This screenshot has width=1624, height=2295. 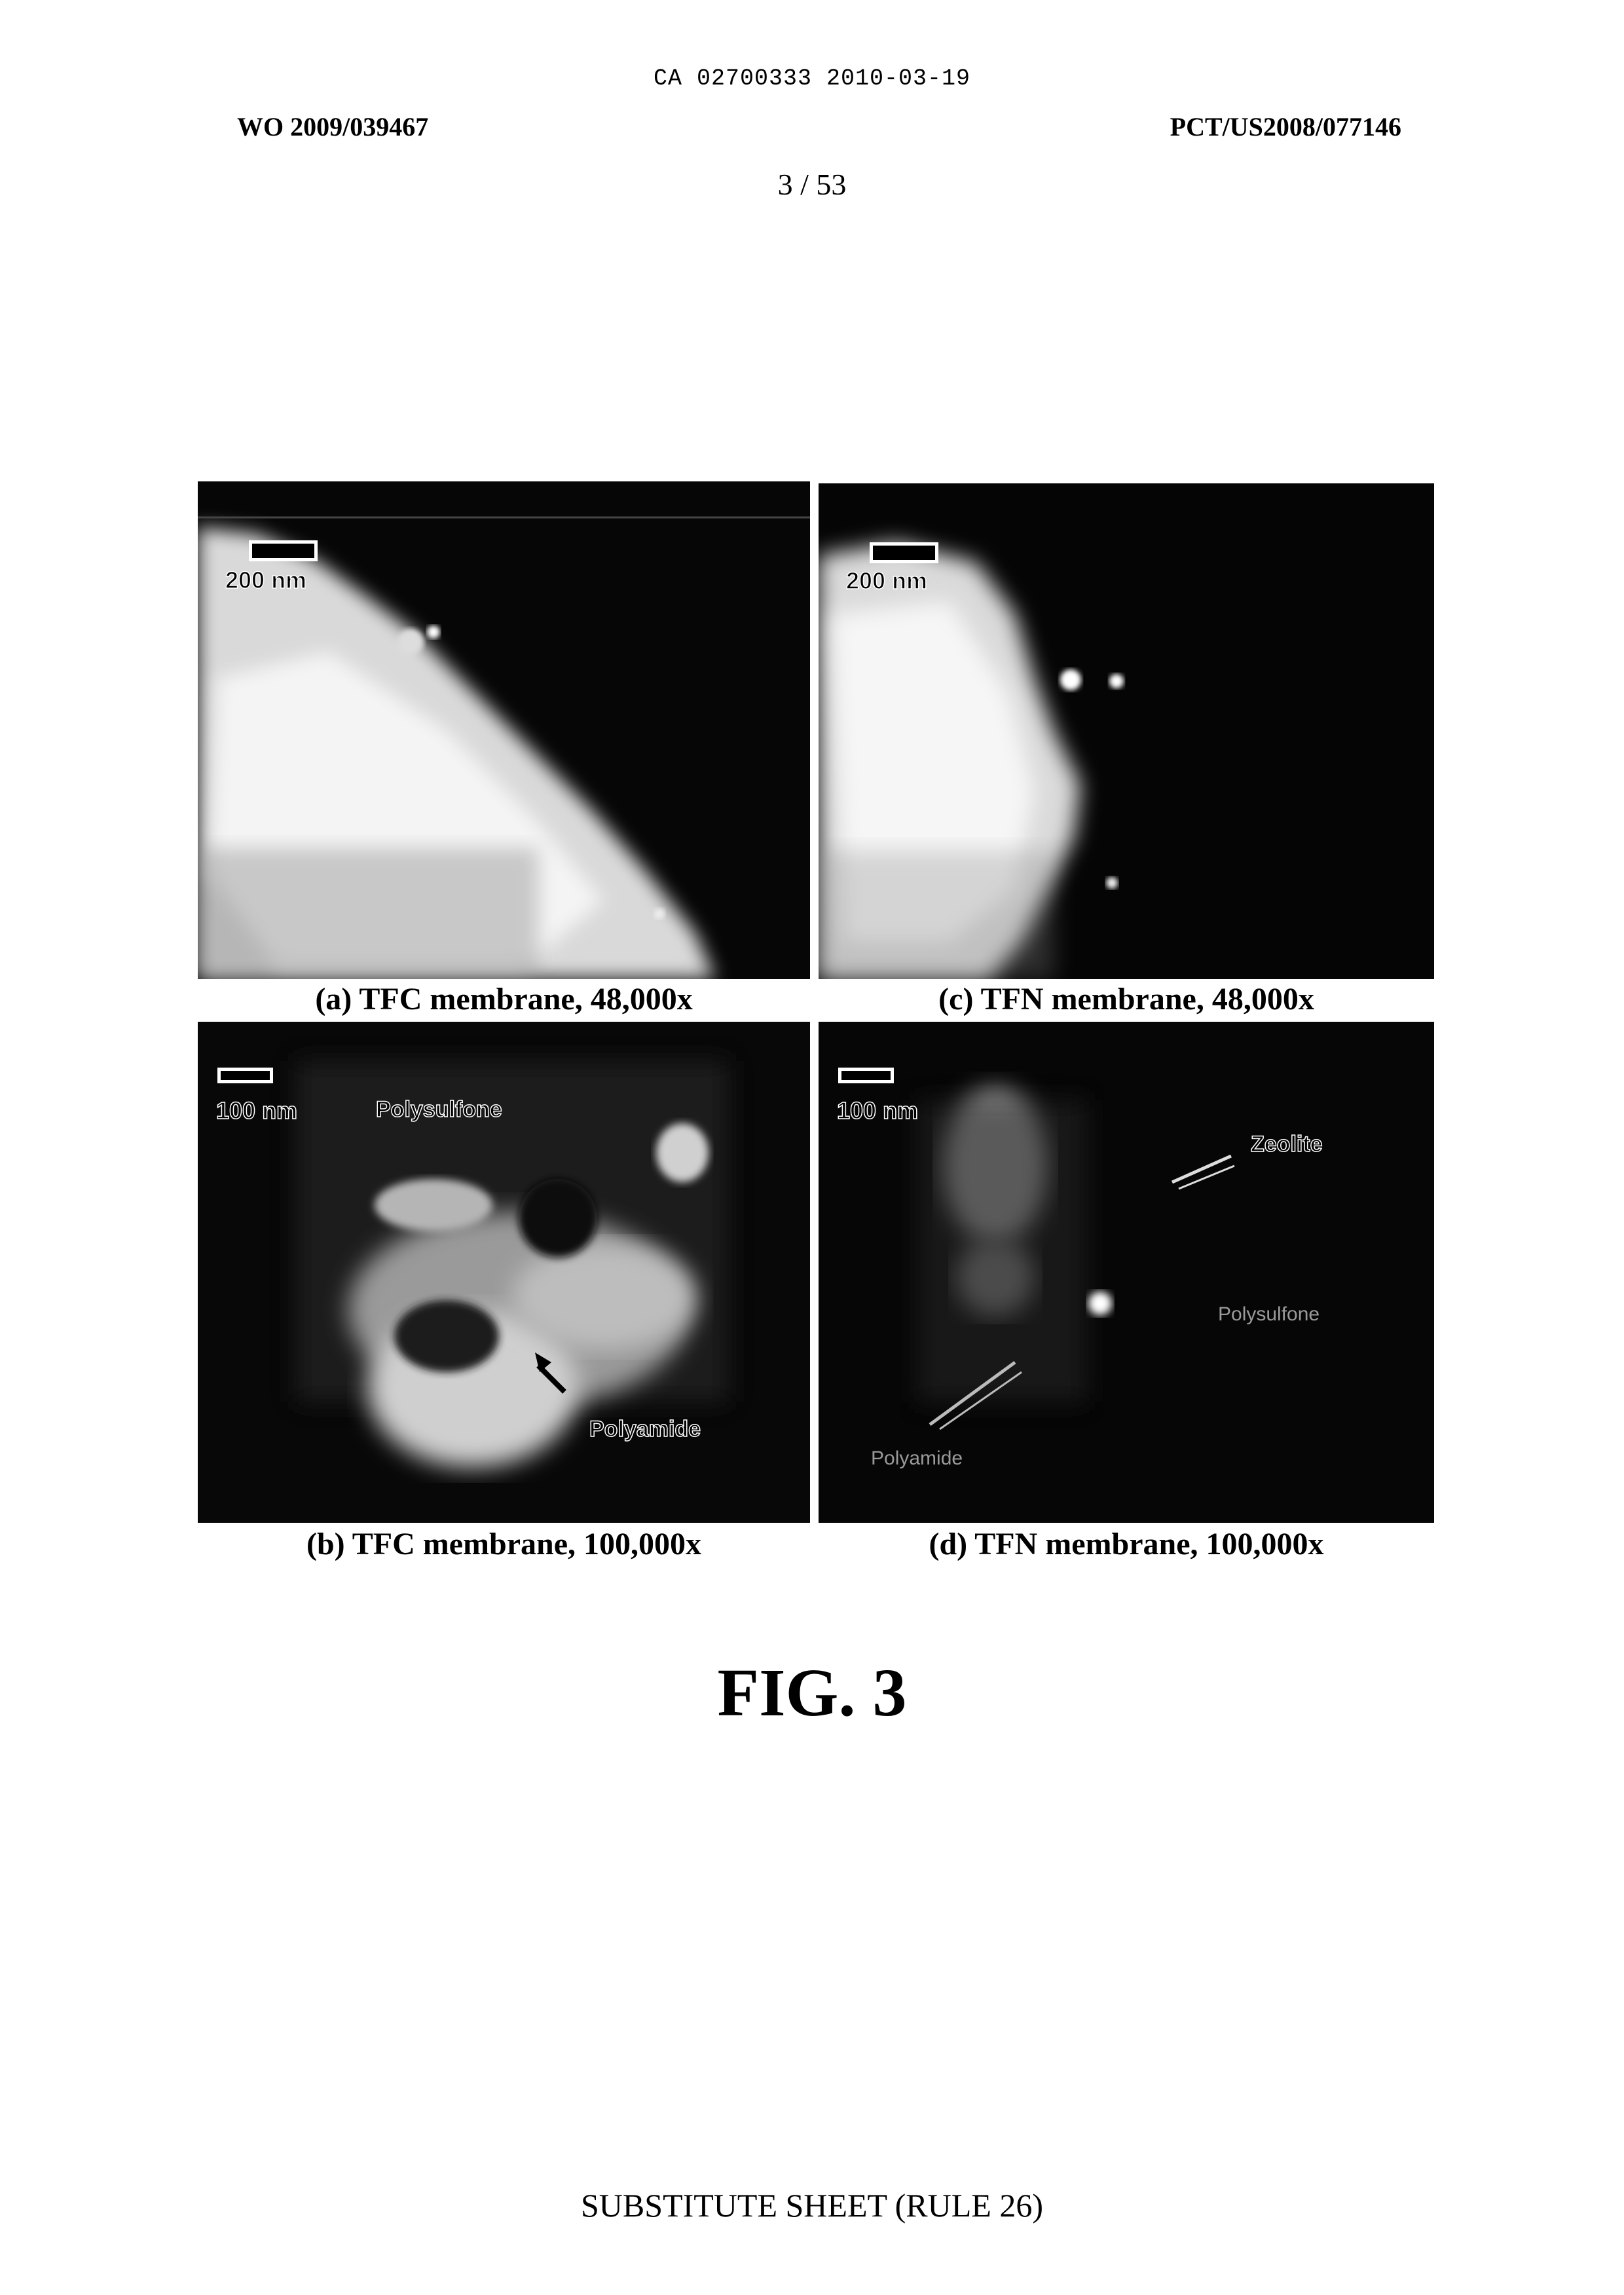 What do you see at coordinates (504, 1272) in the screenshot?
I see `micrograph-b-tfc-100000x: 100 nm Polysulfone Polyamide` at bounding box center [504, 1272].